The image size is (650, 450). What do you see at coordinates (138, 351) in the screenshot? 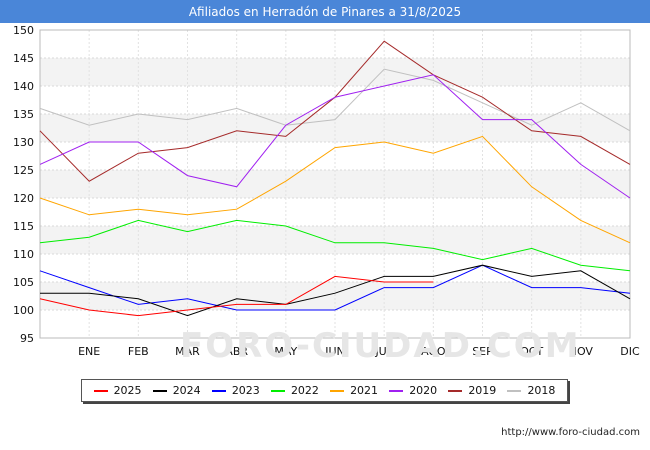
I see `x-tick-label: FEB` at bounding box center [138, 351].